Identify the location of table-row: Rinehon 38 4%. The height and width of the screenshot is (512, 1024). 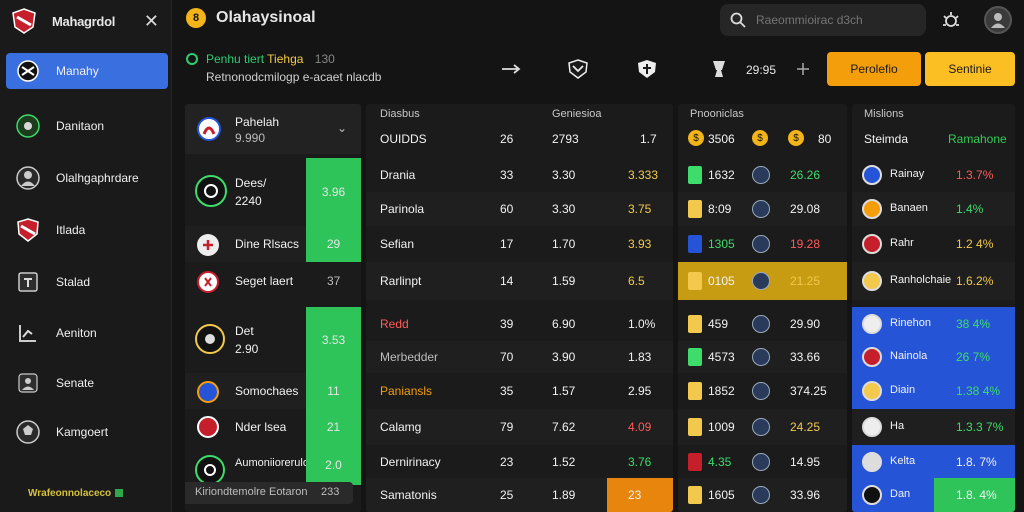
(933, 324).